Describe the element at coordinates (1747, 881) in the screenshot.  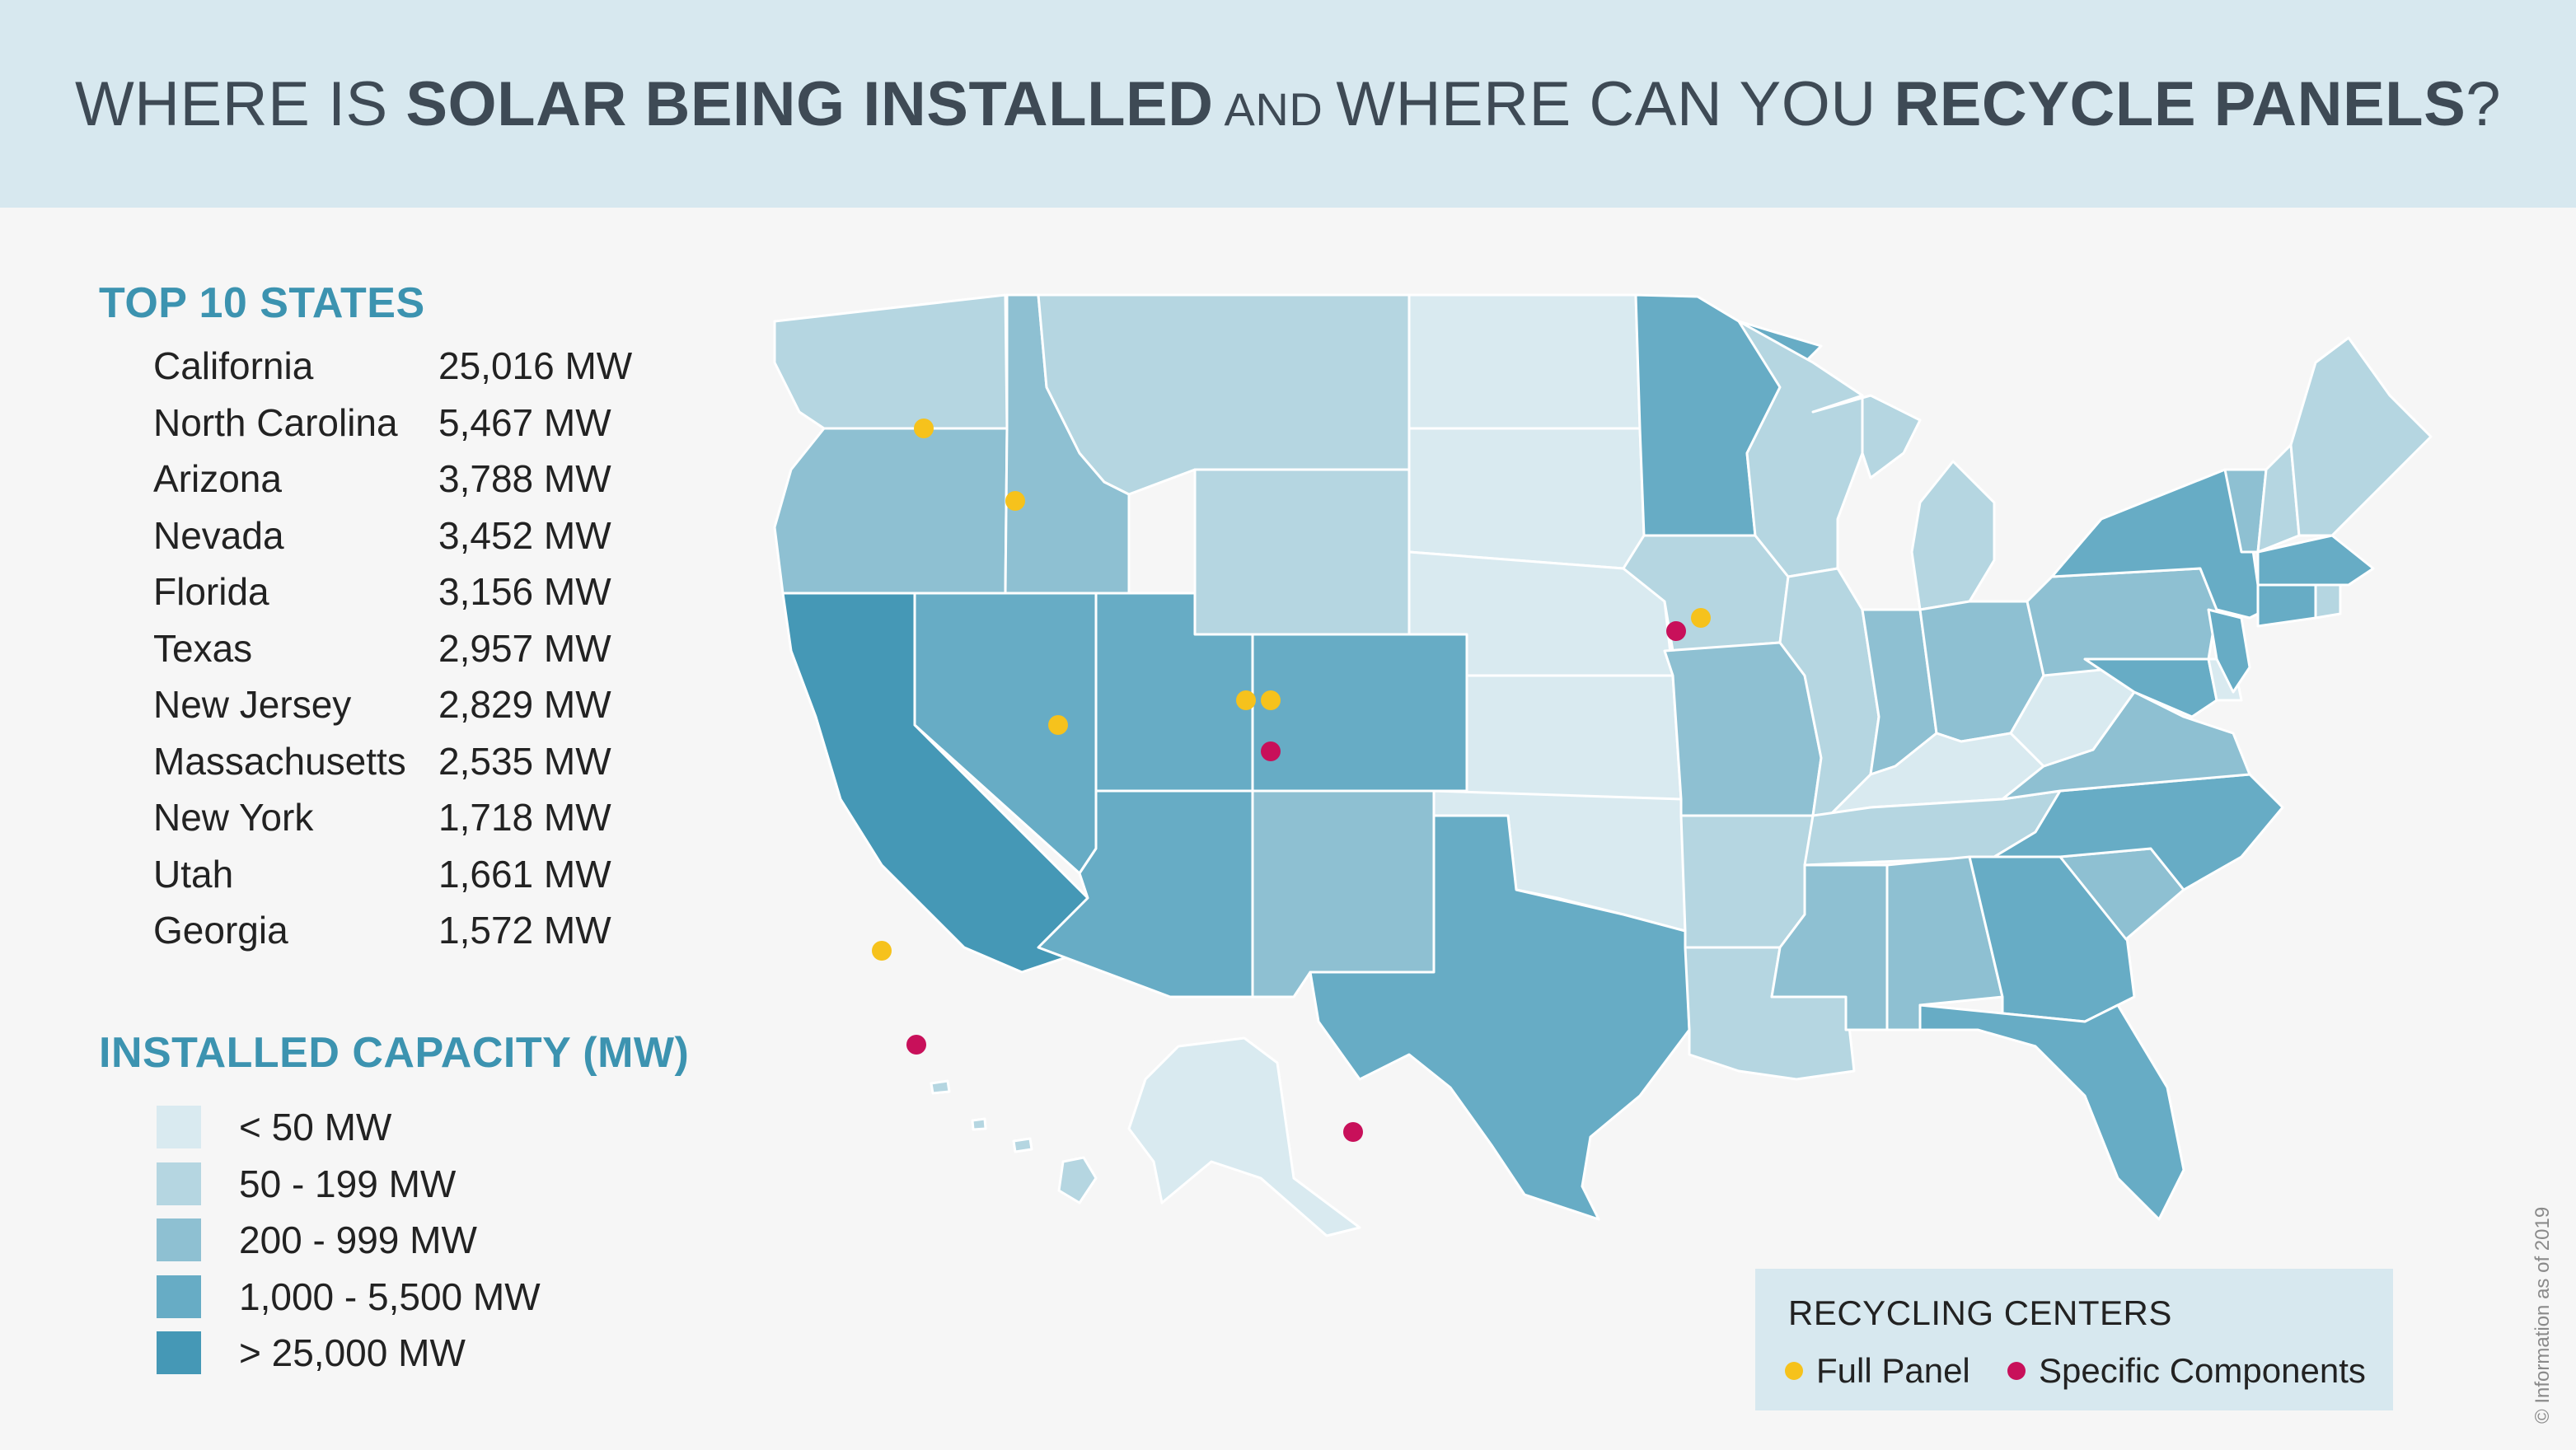
I see `state-arkansas` at that location.